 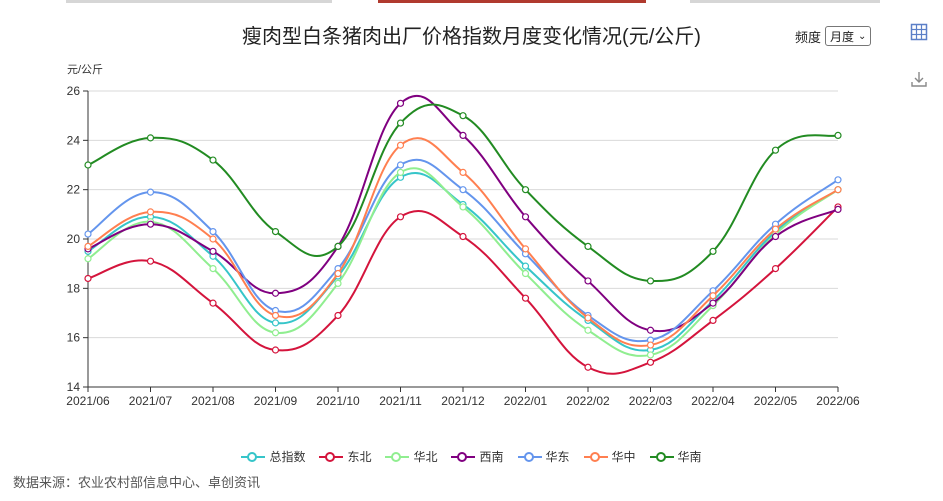 I want to click on legend-item: 华南, so click(x=675, y=456).